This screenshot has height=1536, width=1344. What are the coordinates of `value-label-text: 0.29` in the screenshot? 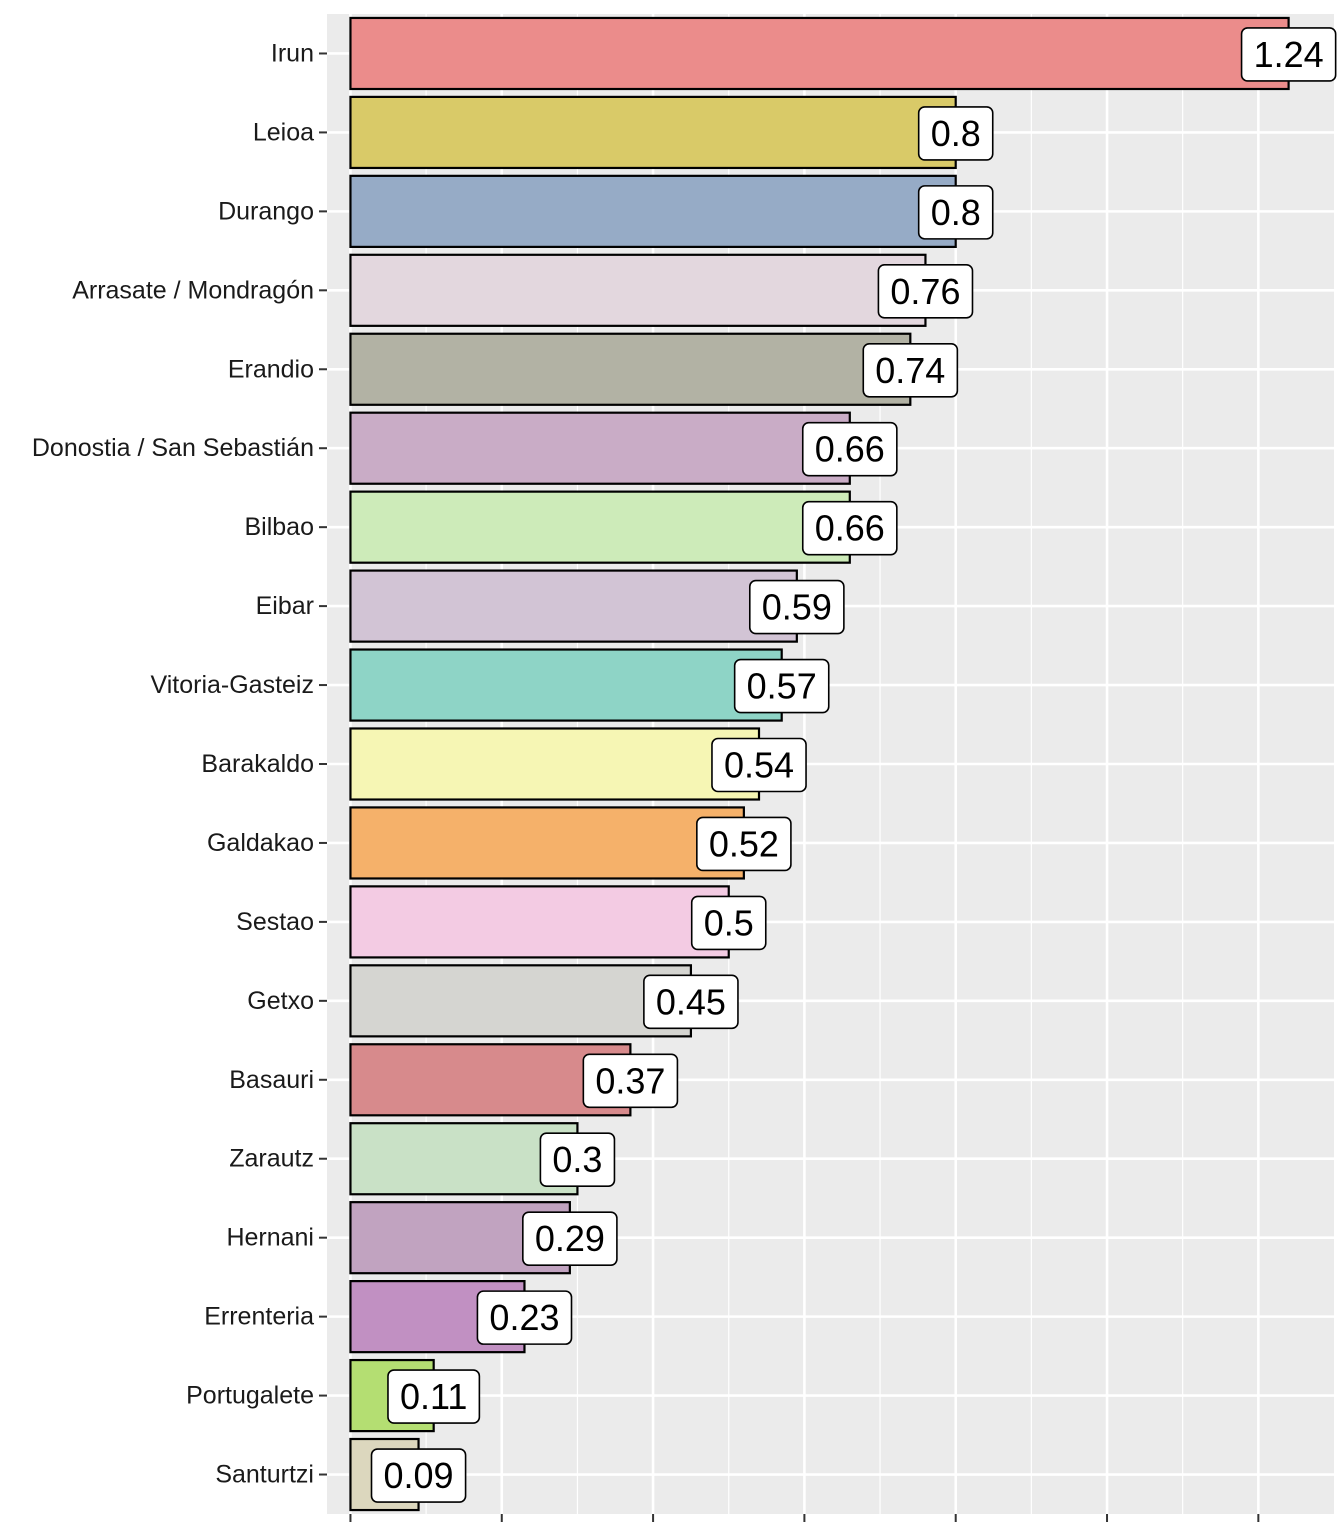 It's located at (570, 1238).